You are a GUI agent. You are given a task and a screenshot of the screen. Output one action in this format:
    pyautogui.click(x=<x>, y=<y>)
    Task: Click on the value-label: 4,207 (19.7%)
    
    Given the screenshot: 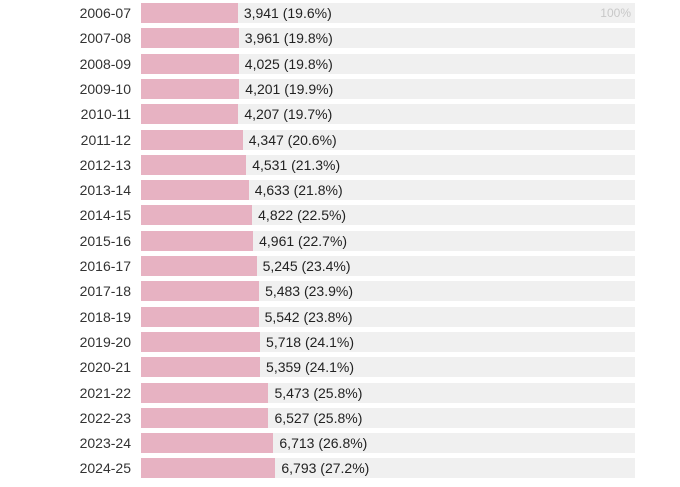 What is the action you would take?
    pyautogui.click(x=288, y=114)
    